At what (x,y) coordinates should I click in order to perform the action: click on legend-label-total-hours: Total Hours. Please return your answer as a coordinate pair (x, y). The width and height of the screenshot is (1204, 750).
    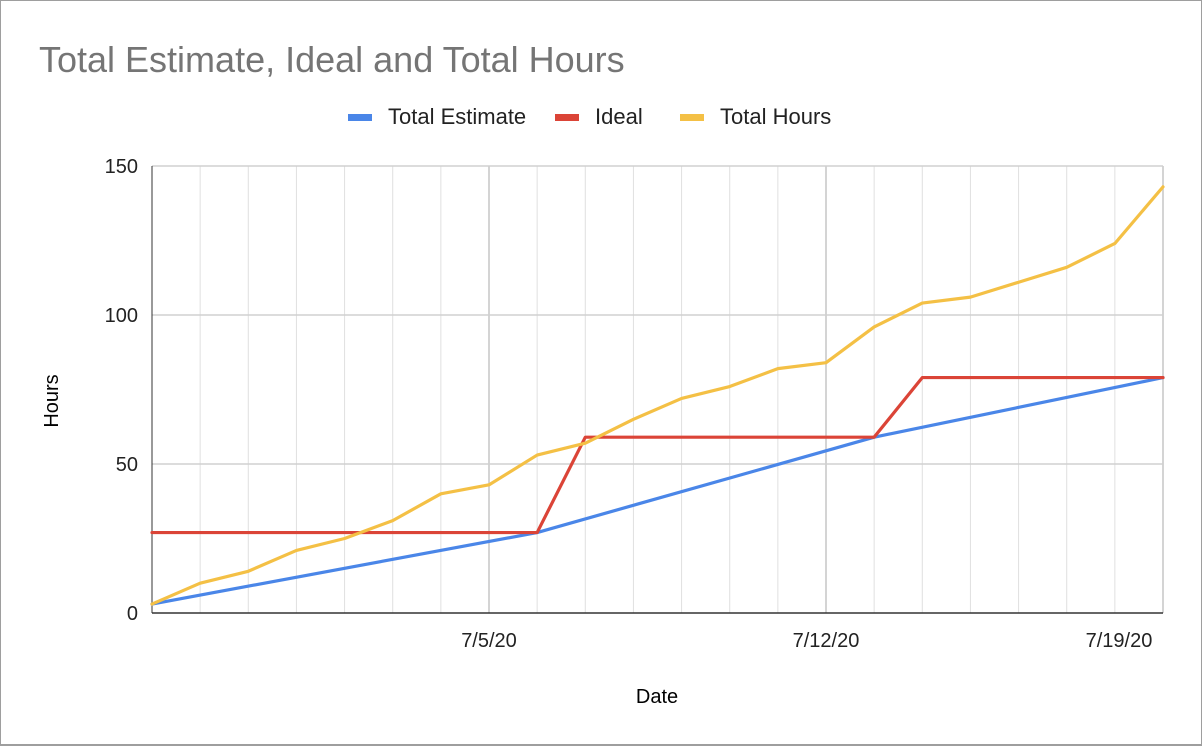
    Looking at the image, I should click on (775, 116).